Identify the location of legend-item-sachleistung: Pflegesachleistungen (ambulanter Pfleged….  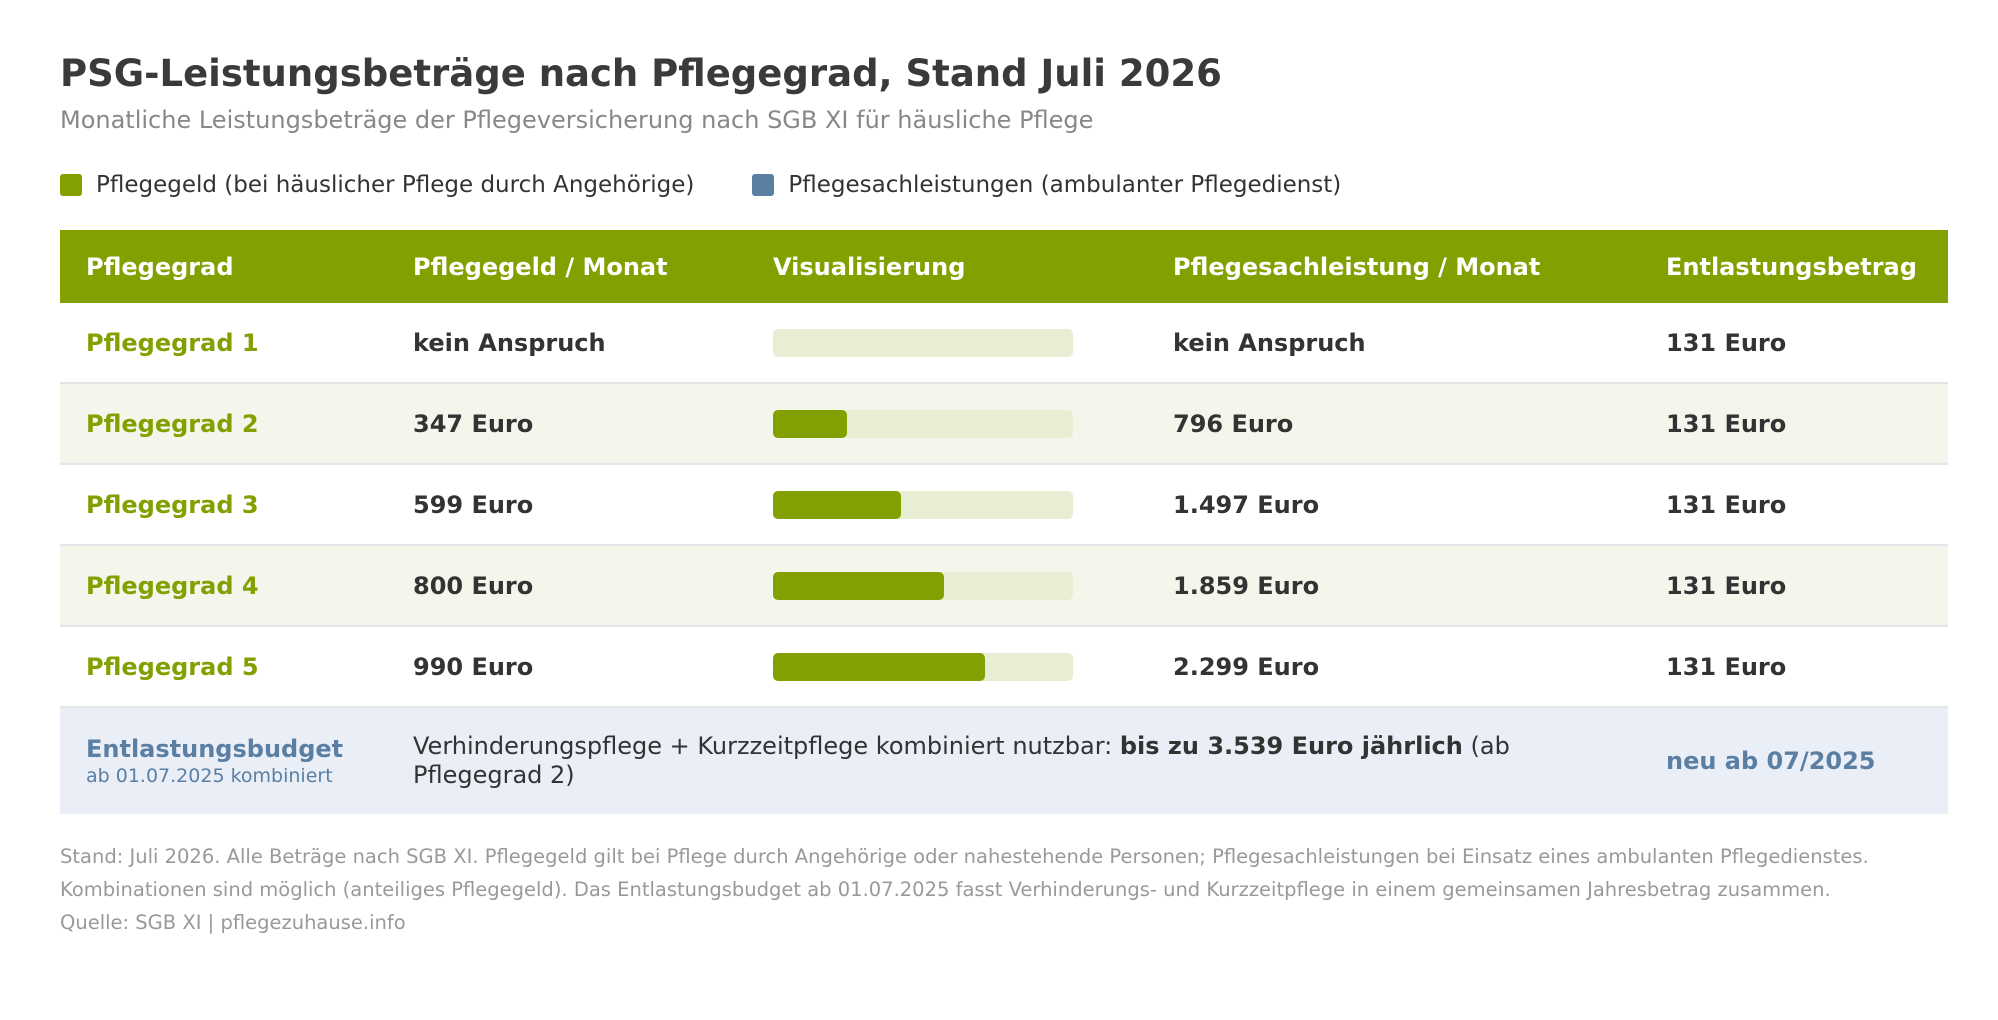
(1046, 185).